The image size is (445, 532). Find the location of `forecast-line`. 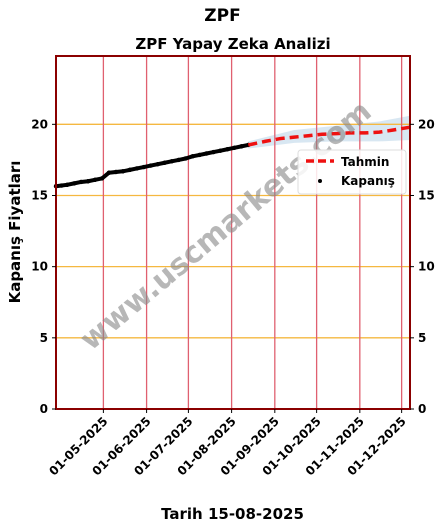

forecast-line is located at coordinates (329, 136).